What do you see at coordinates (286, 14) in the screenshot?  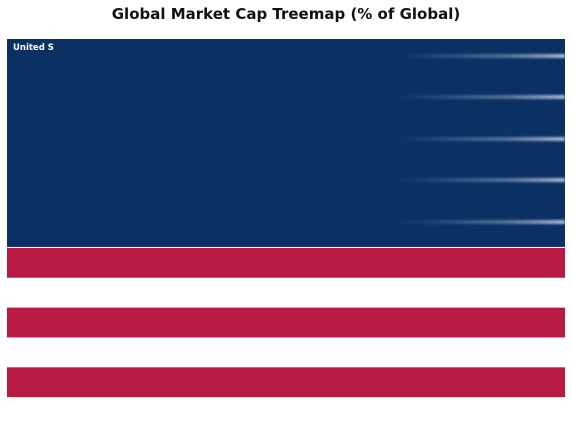 I see `chart-title: Global Market Cap Treemap (% of Global)` at bounding box center [286, 14].